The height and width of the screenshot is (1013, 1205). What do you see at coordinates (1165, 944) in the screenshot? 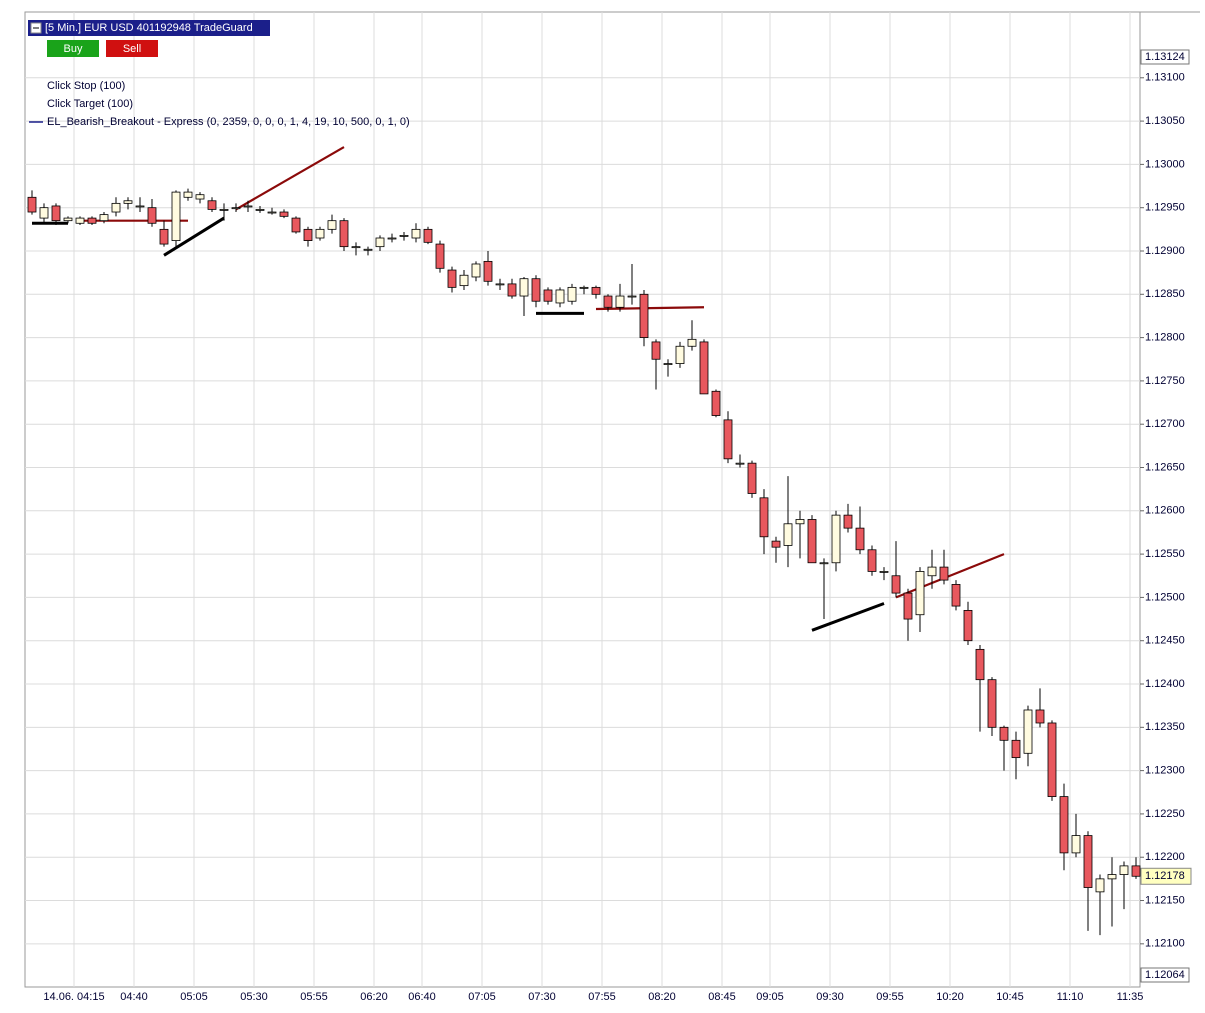
I see `y-tick-label: 1.12100` at bounding box center [1165, 944].